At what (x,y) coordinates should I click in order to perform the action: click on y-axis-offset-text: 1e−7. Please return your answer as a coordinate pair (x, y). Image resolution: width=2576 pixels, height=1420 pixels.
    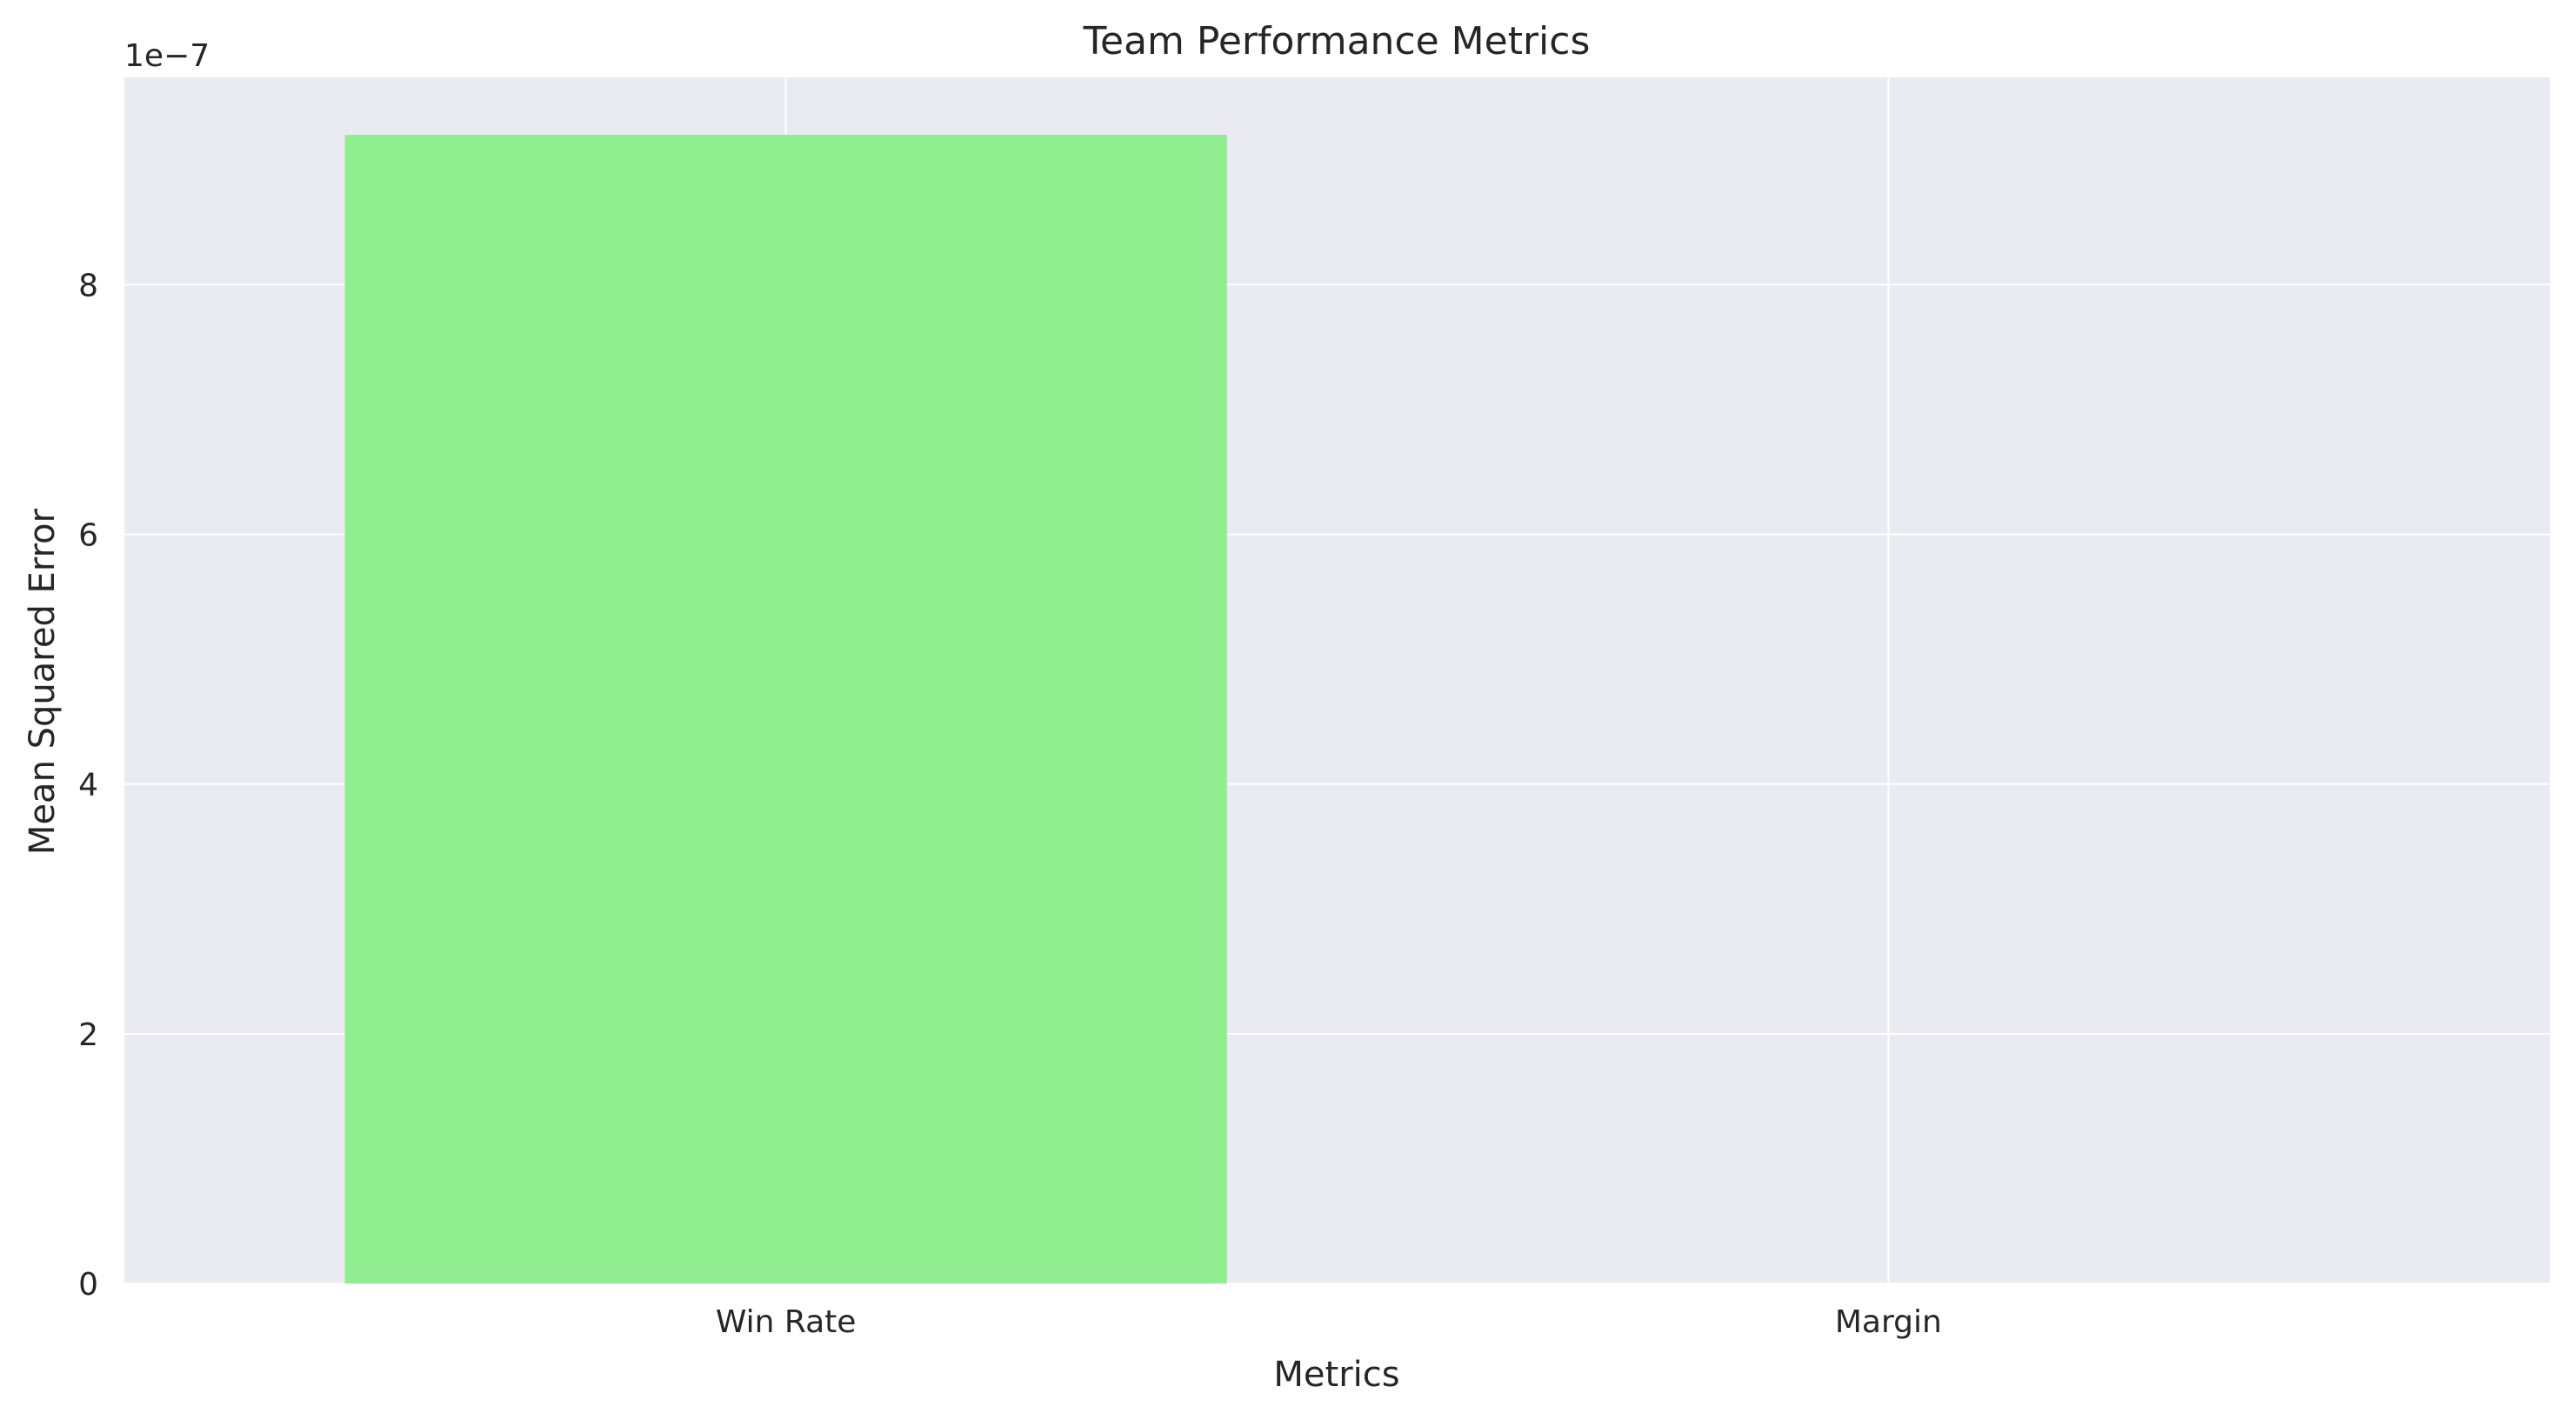
    Looking at the image, I should click on (167, 56).